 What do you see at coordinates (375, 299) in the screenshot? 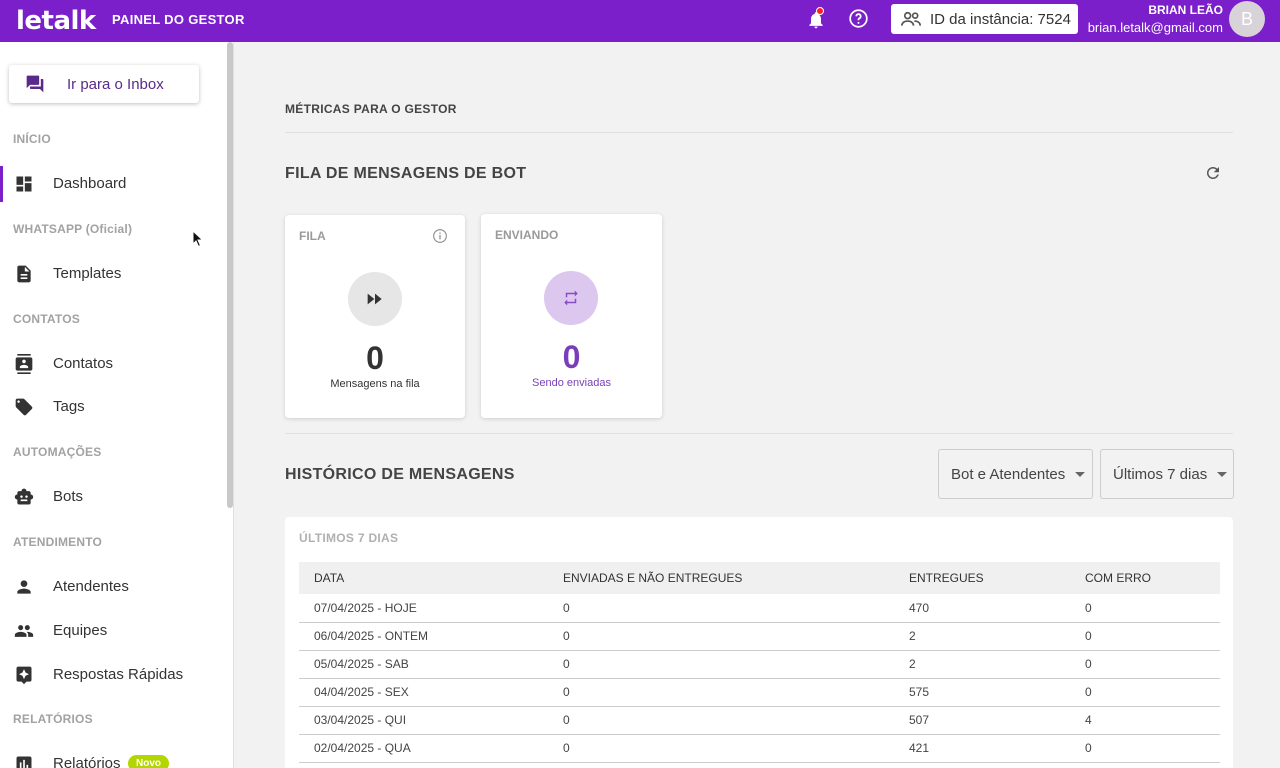
I see `fast-forward-icon` at bounding box center [375, 299].